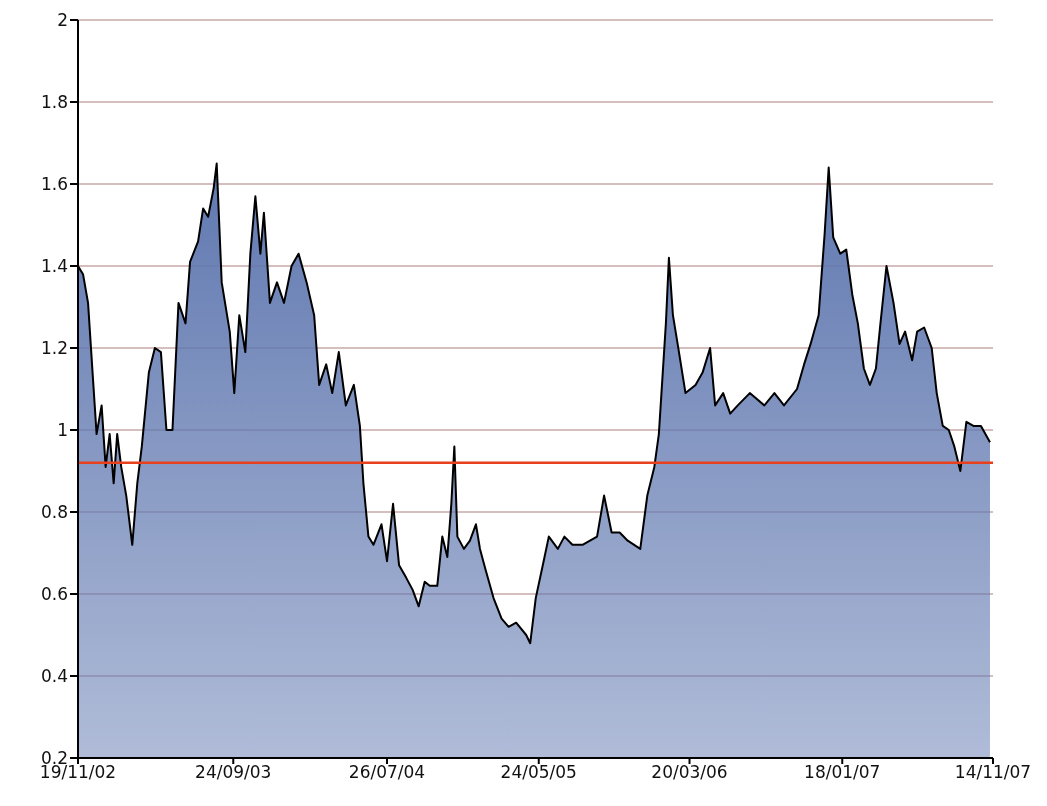  I want to click on y-tick-label: 1, so click(62, 430).